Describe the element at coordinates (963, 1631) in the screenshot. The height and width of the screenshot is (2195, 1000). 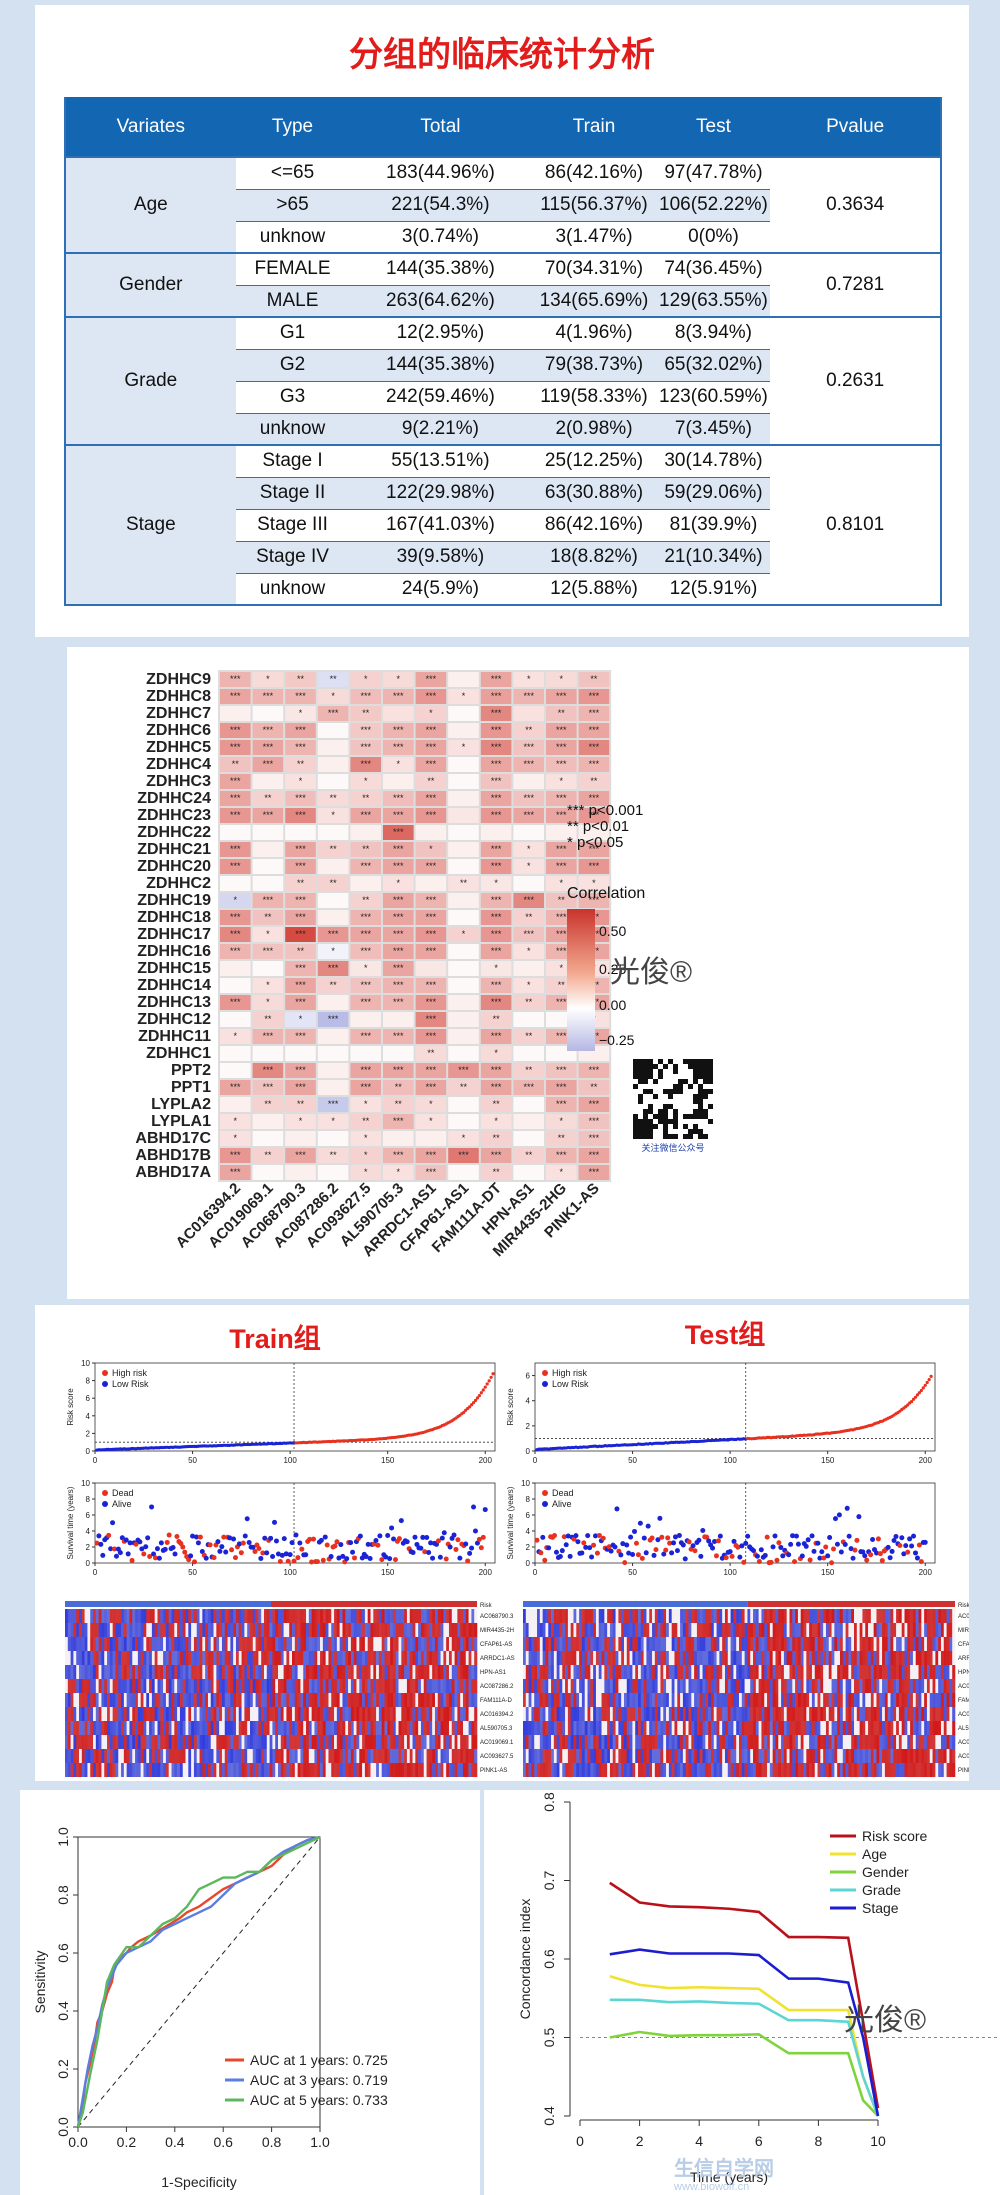
I see `gene-label: MIR4435-2HG` at that location.